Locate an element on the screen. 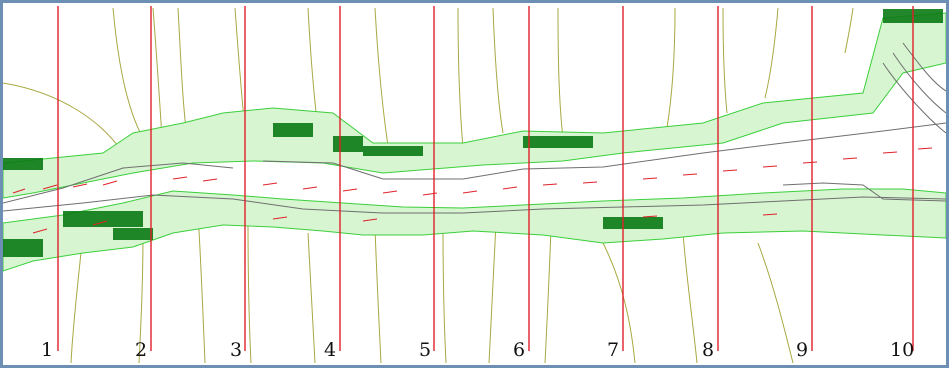 The height and width of the screenshot is (368, 949). section-label-2: 2 is located at coordinates (141, 350).